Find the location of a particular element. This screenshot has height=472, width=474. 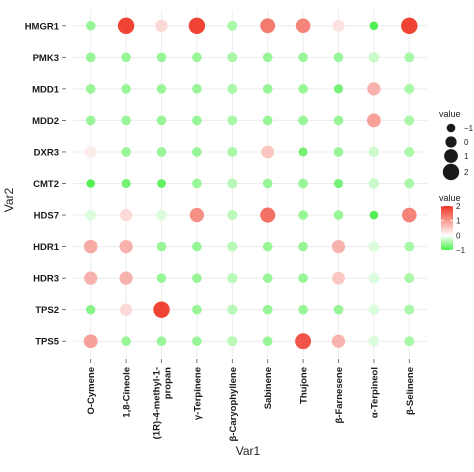

x-tick-label: α-Terpineol is located at coordinates (374, 392).